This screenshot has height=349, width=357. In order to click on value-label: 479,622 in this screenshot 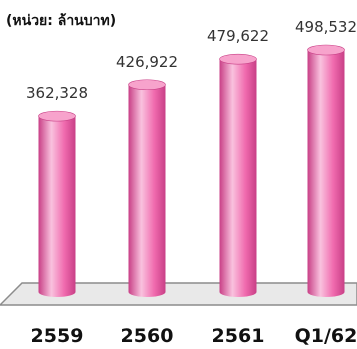, I will do `click(238, 36)`.